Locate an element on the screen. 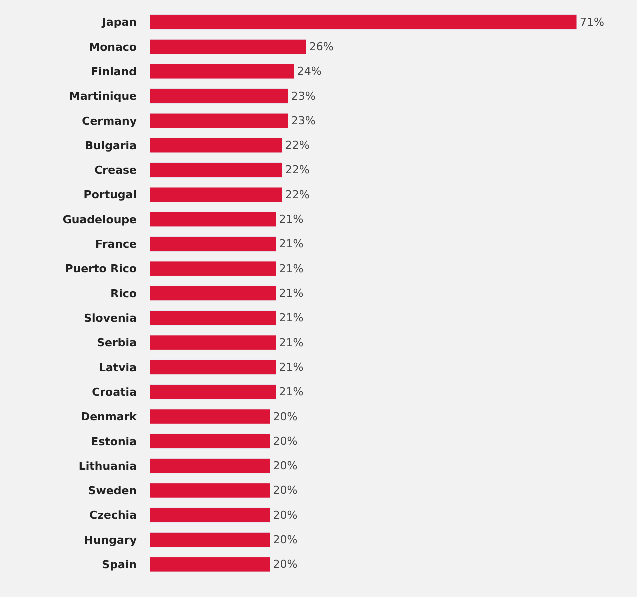 This screenshot has width=637, height=597. data-label: 26% is located at coordinates (321, 47).